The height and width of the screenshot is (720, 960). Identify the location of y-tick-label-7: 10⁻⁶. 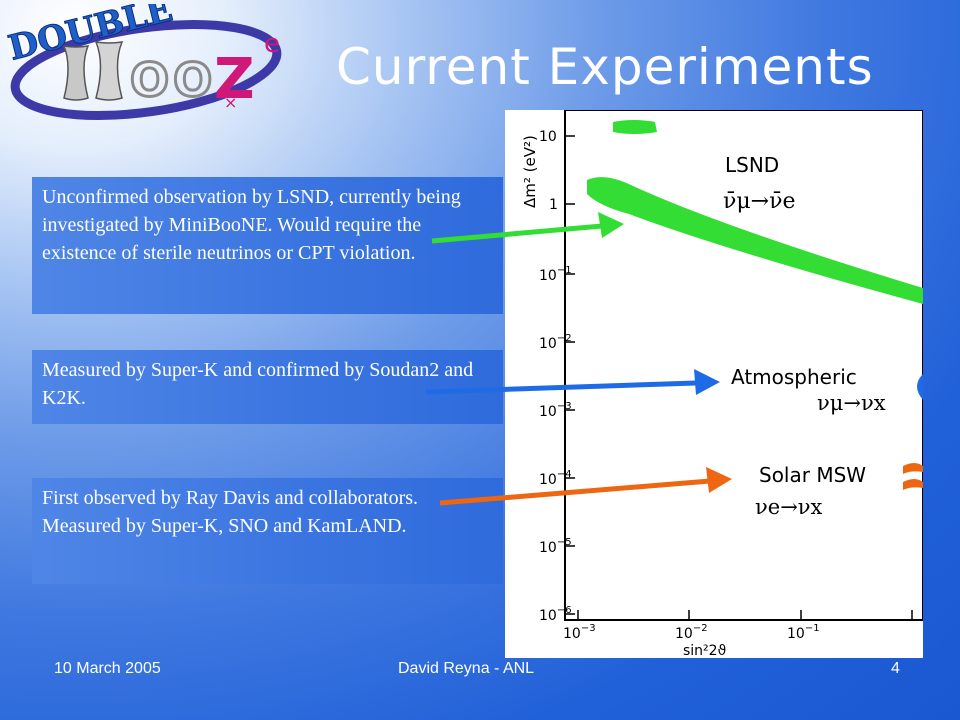
(555, 614).